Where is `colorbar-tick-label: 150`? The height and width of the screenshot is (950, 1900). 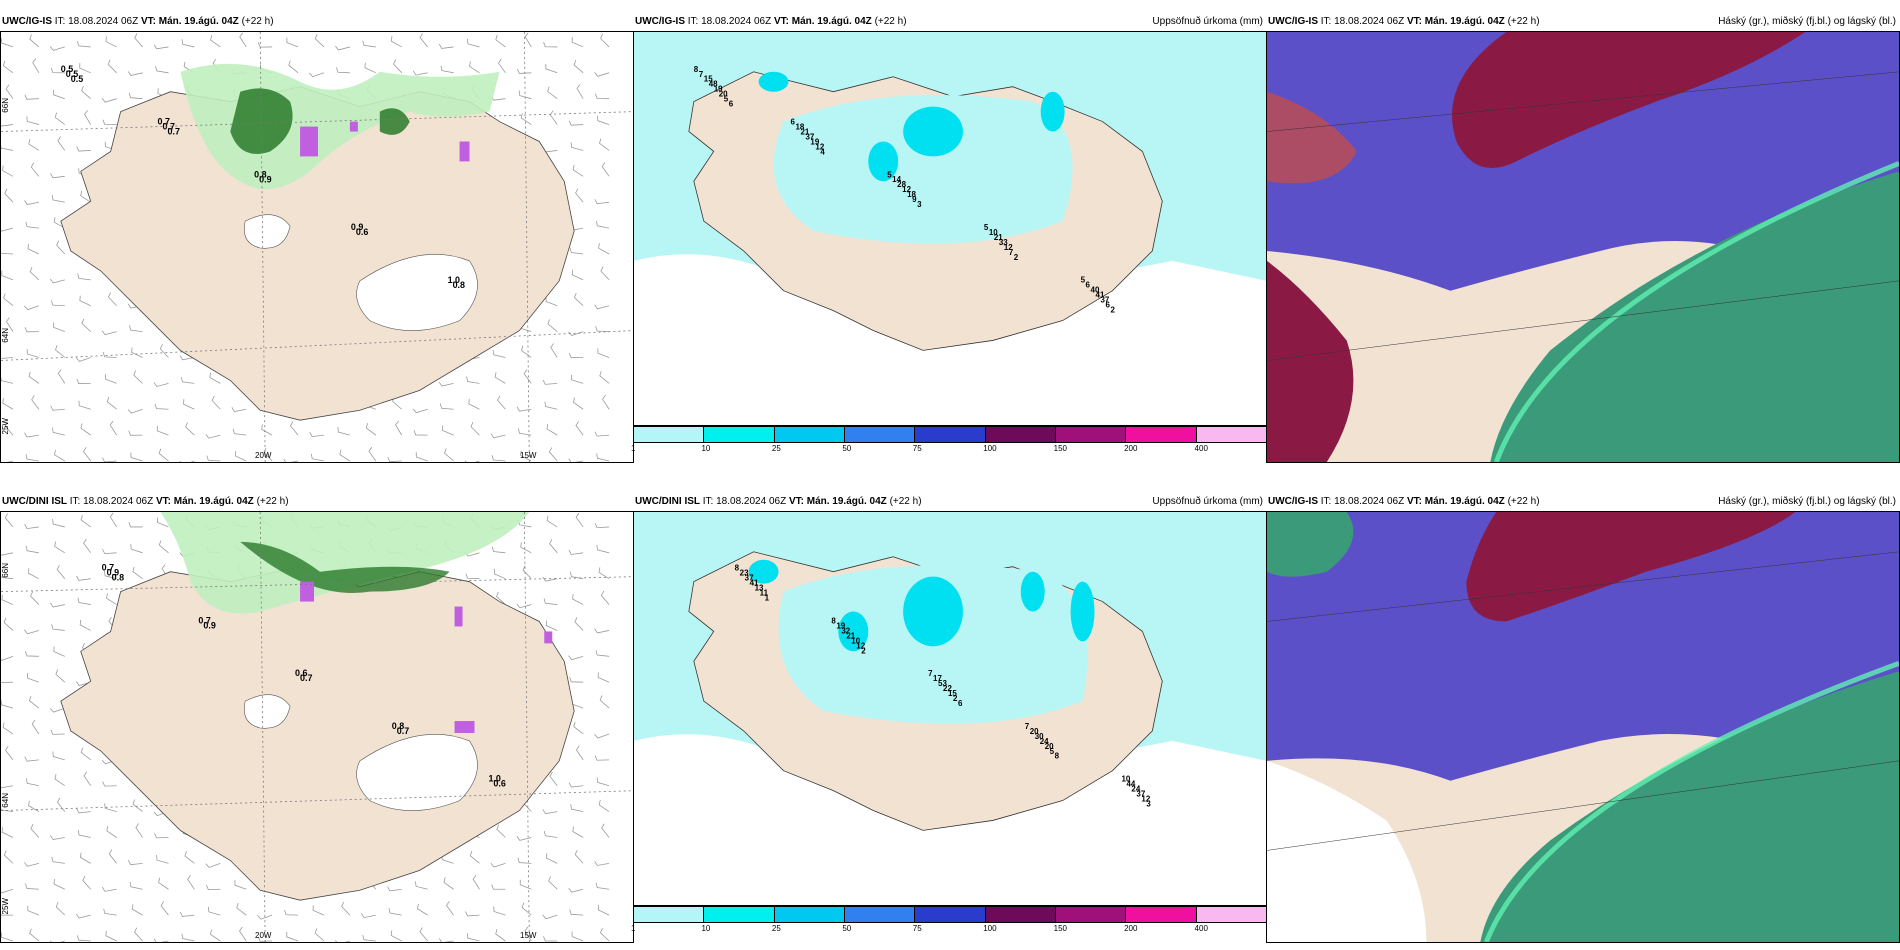 colorbar-tick-label: 150 is located at coordinates (1060, 928).